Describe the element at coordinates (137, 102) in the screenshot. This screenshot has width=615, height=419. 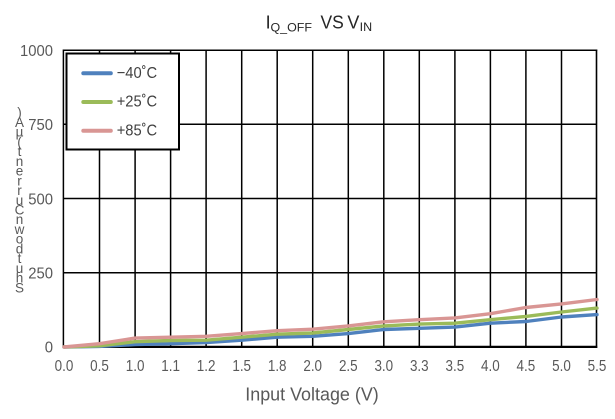
I see `svg-text: +25˚C` at that location.